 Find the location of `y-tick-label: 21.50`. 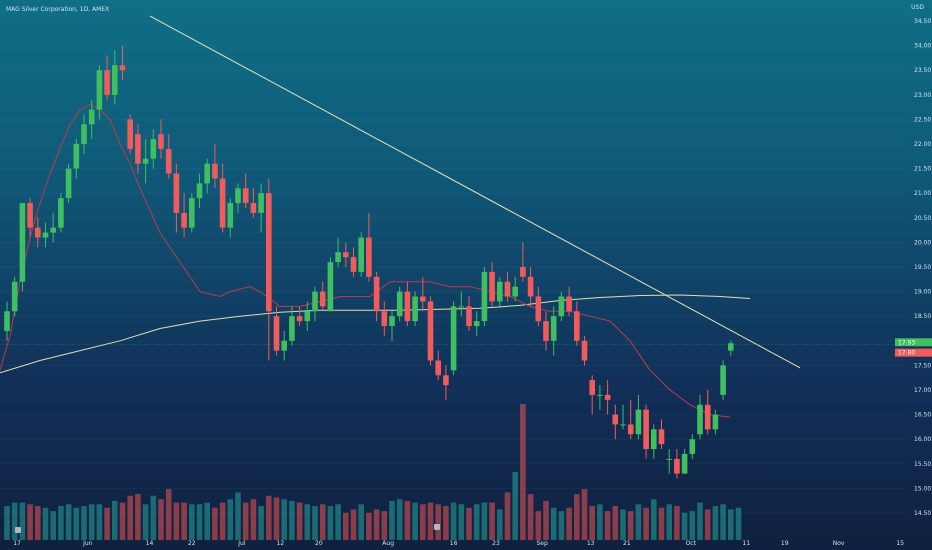

y-tick-label: 21.50 is located at coordinates (922, 169).